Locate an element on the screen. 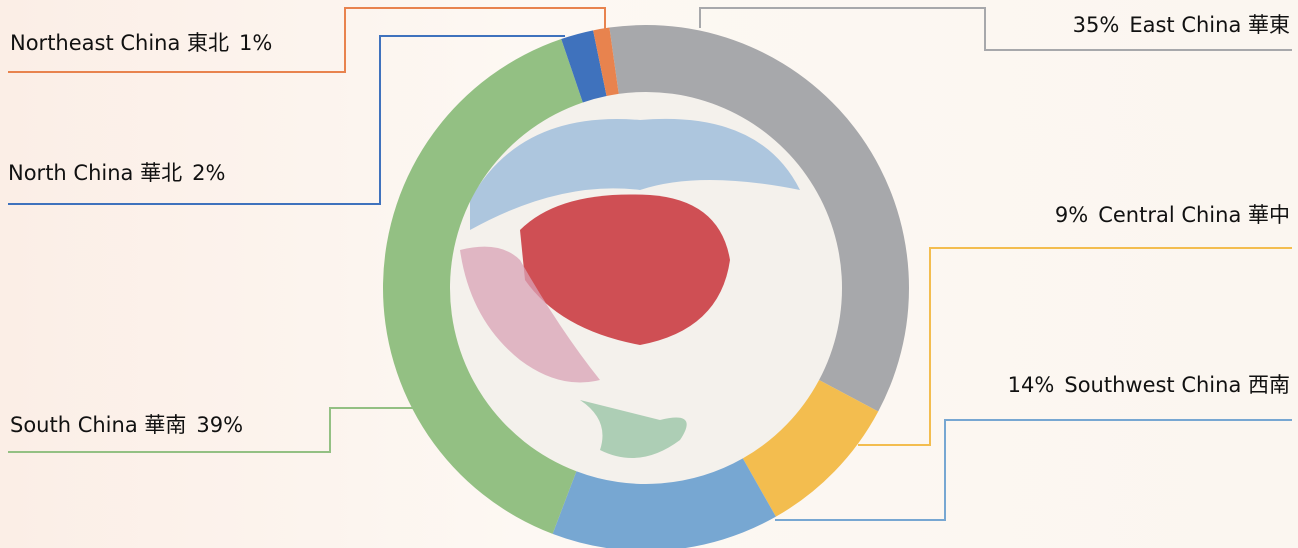 This screenshot has width=1298, height=548. segment-label: Northeast China 東北 1% is located at coordinates (141, 43).